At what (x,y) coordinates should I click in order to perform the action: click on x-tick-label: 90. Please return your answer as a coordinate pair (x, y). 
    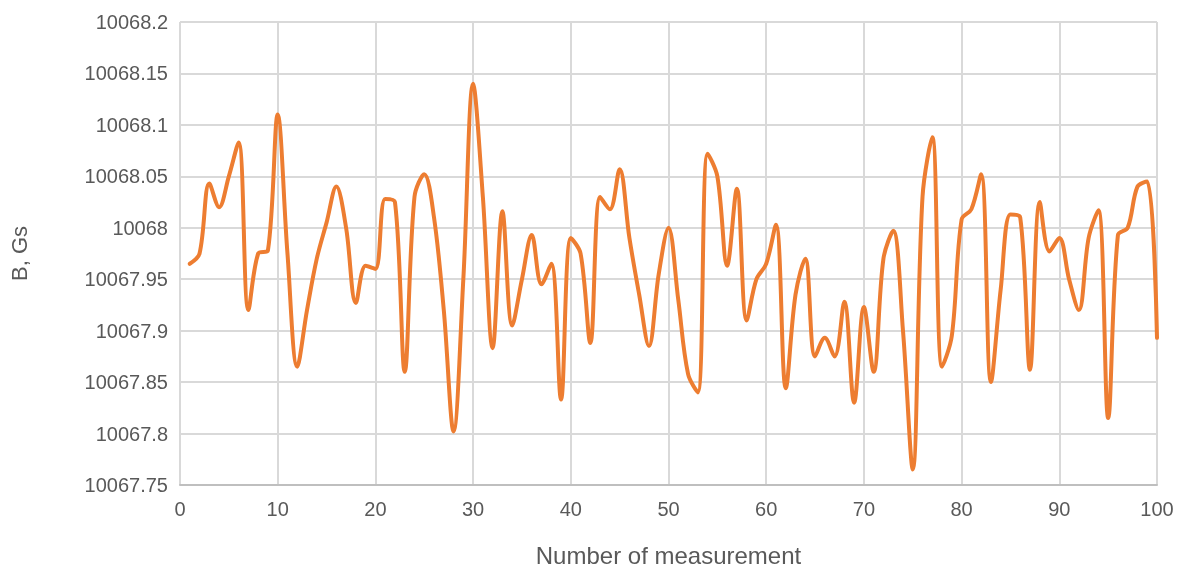
    Looking at the image, I should click on (1059, 509).